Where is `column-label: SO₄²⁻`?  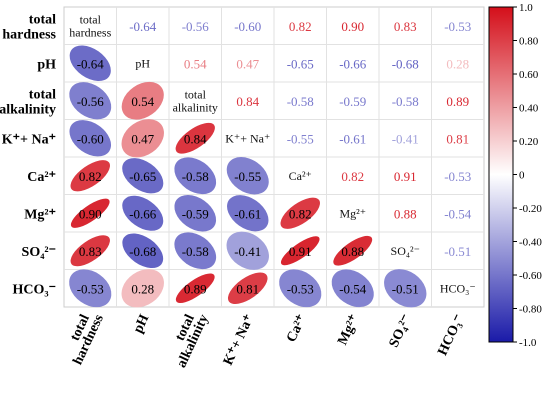
column-label: SO₄²⁻ is located at coordinates (401, 331).